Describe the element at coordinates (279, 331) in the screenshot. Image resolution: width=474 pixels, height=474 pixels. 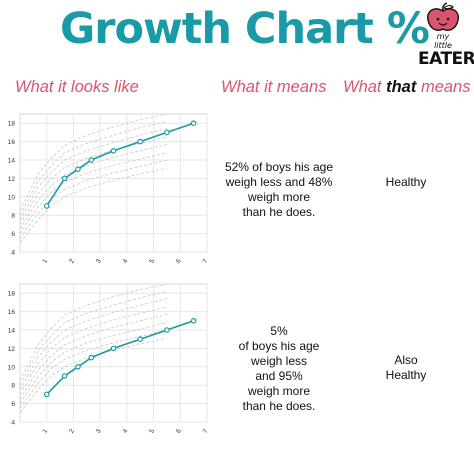
I see `description-line: 5%` at that location.